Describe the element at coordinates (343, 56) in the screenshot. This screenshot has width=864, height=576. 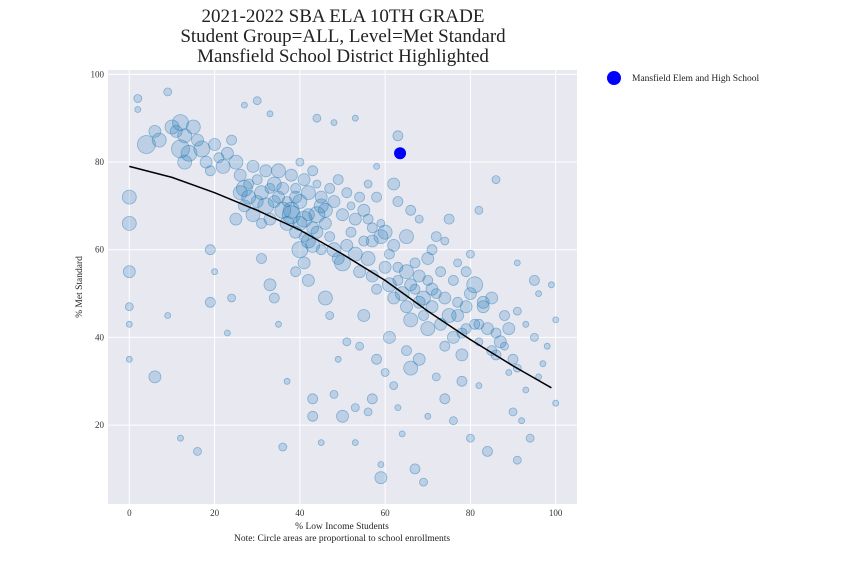
I see `chart-title-line-3: Mansfield School District Highlighted` at that location.